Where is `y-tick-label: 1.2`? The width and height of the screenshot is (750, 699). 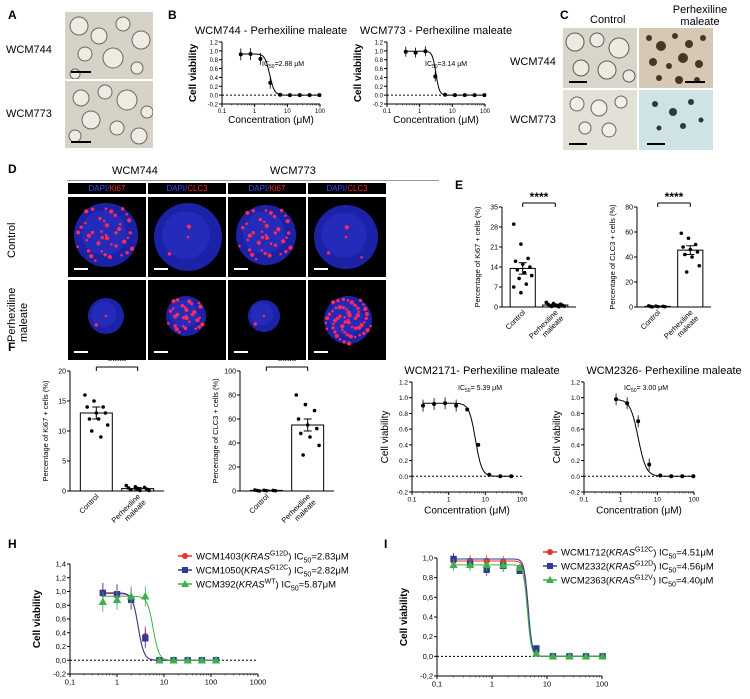
y-tick-label: 1.2 is located at coordinates (403, 383).